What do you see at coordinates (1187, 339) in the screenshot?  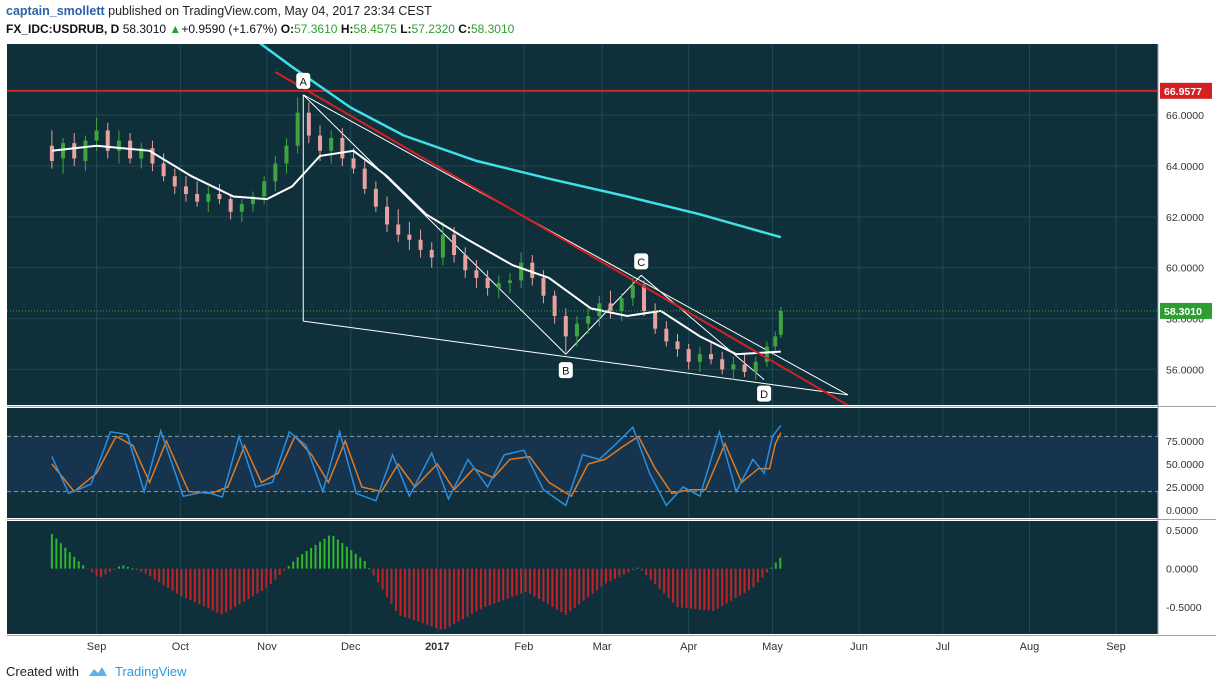 I see `price-axis-bg` at bounding box center [1187, 339].